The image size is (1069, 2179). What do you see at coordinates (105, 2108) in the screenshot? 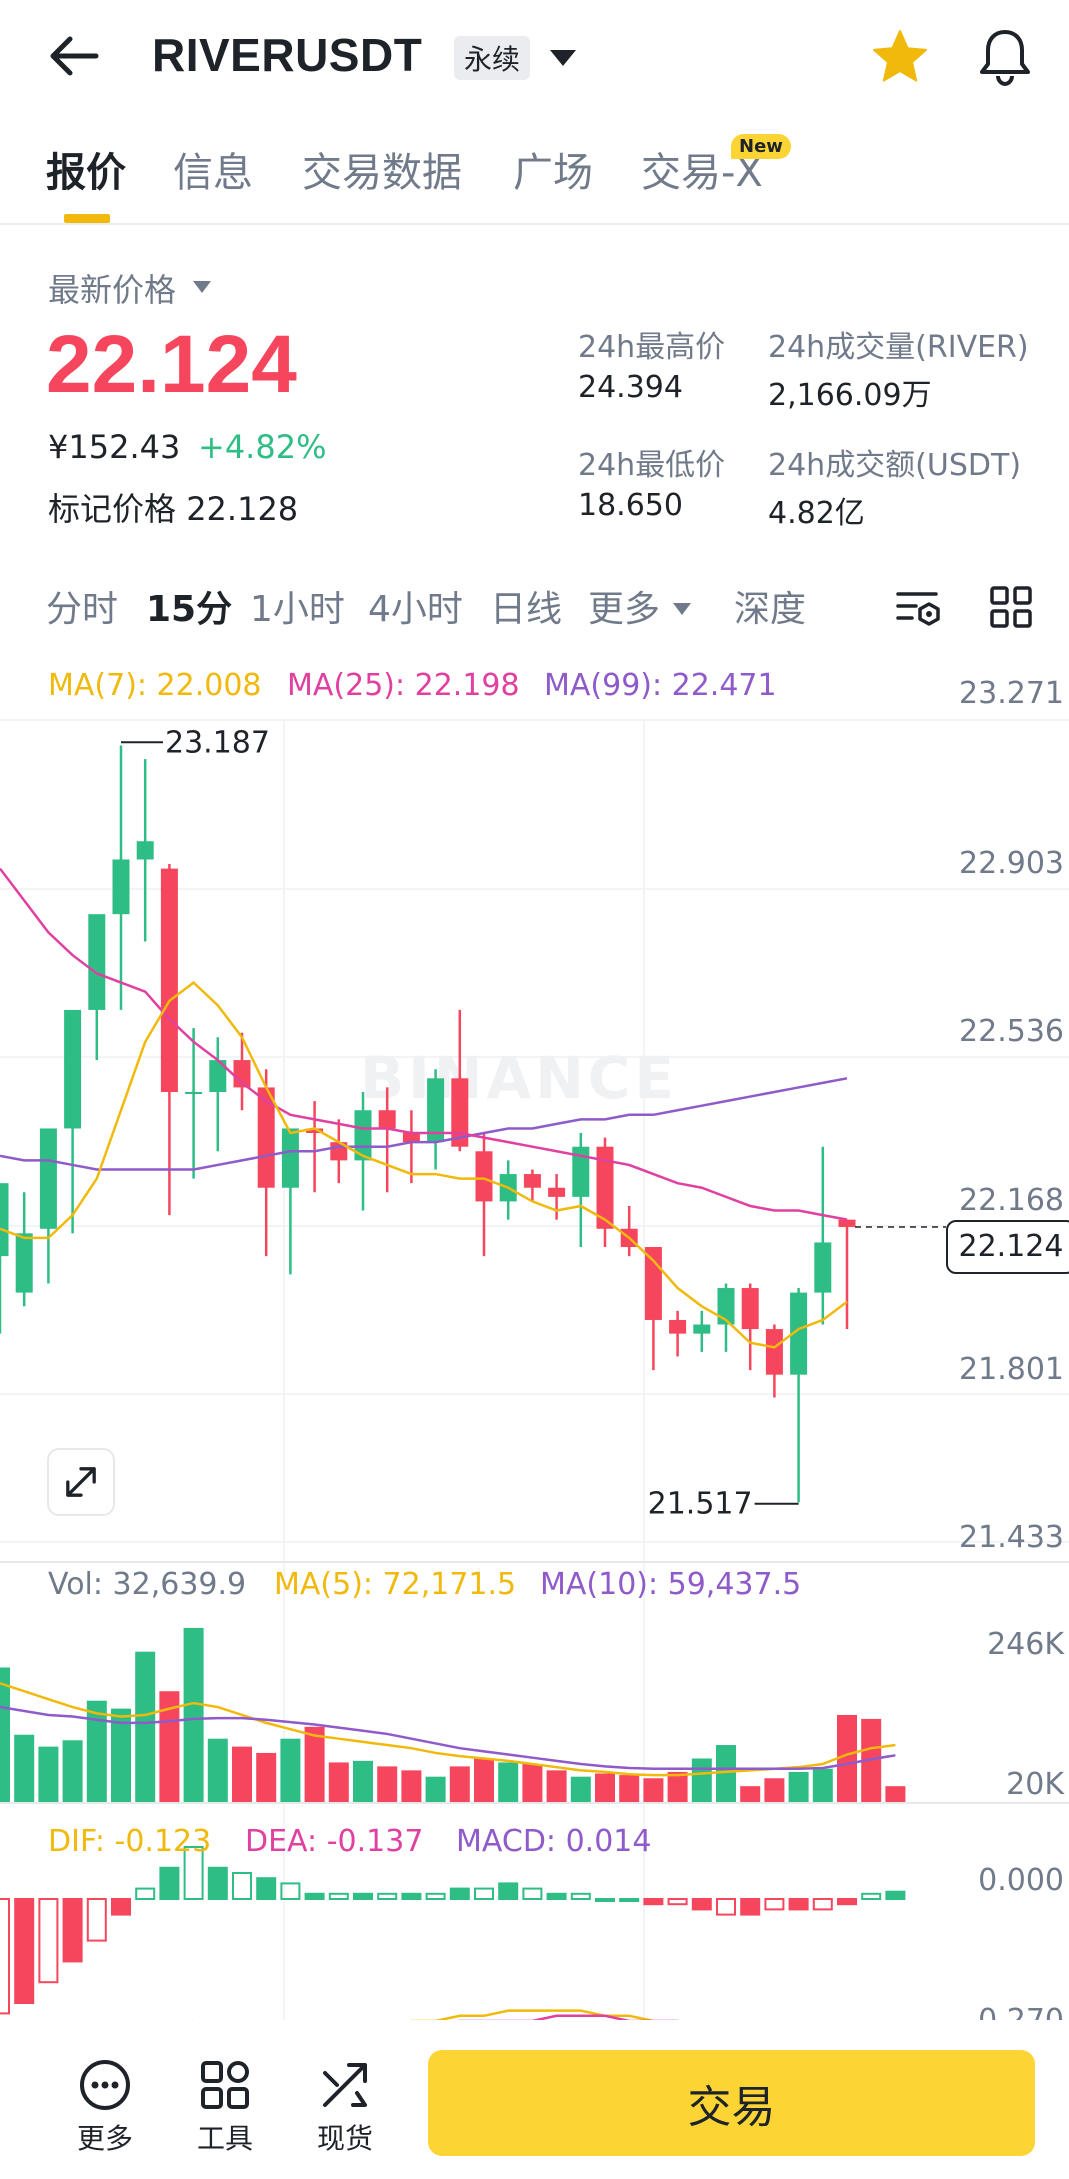
I see `more-button: 更多` at bounding box center [105, 2108].